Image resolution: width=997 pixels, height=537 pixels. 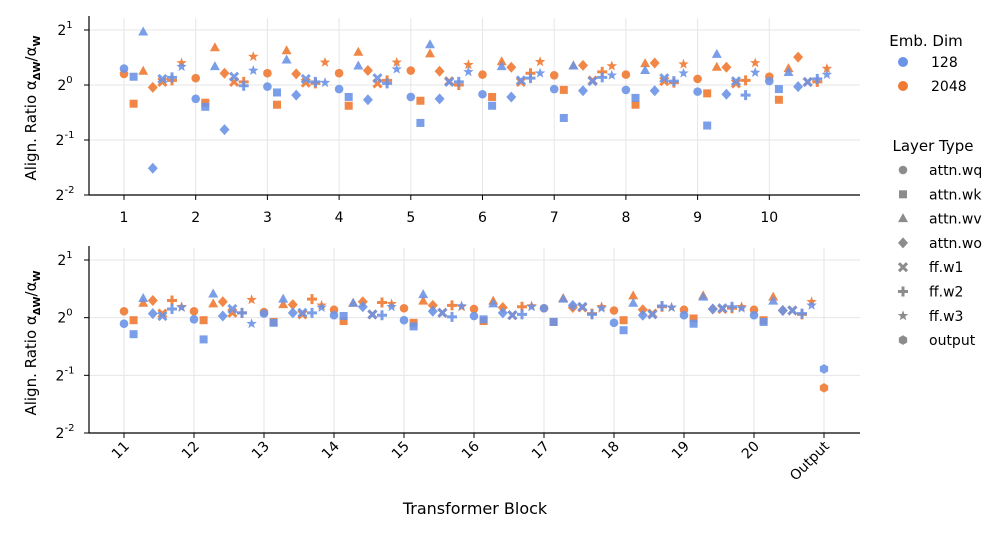 What do you see at coordinates (261, 451) in the screenshot?
I see `x-tick-label: 13` at bounding box center [261, 451].